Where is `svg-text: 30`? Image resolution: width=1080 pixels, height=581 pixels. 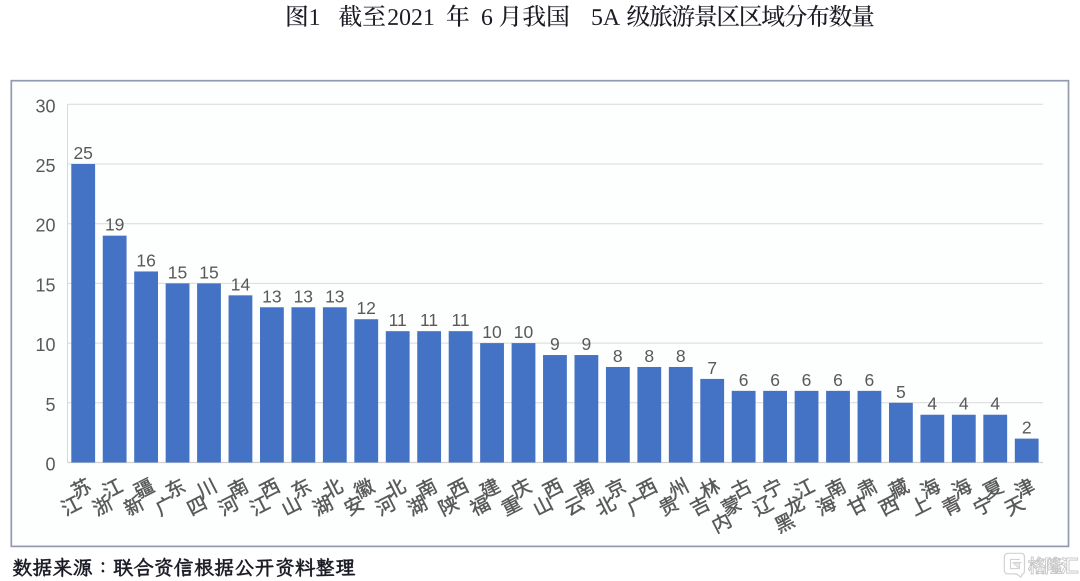
svg-text: 30 is located at coordinates (45, 106).